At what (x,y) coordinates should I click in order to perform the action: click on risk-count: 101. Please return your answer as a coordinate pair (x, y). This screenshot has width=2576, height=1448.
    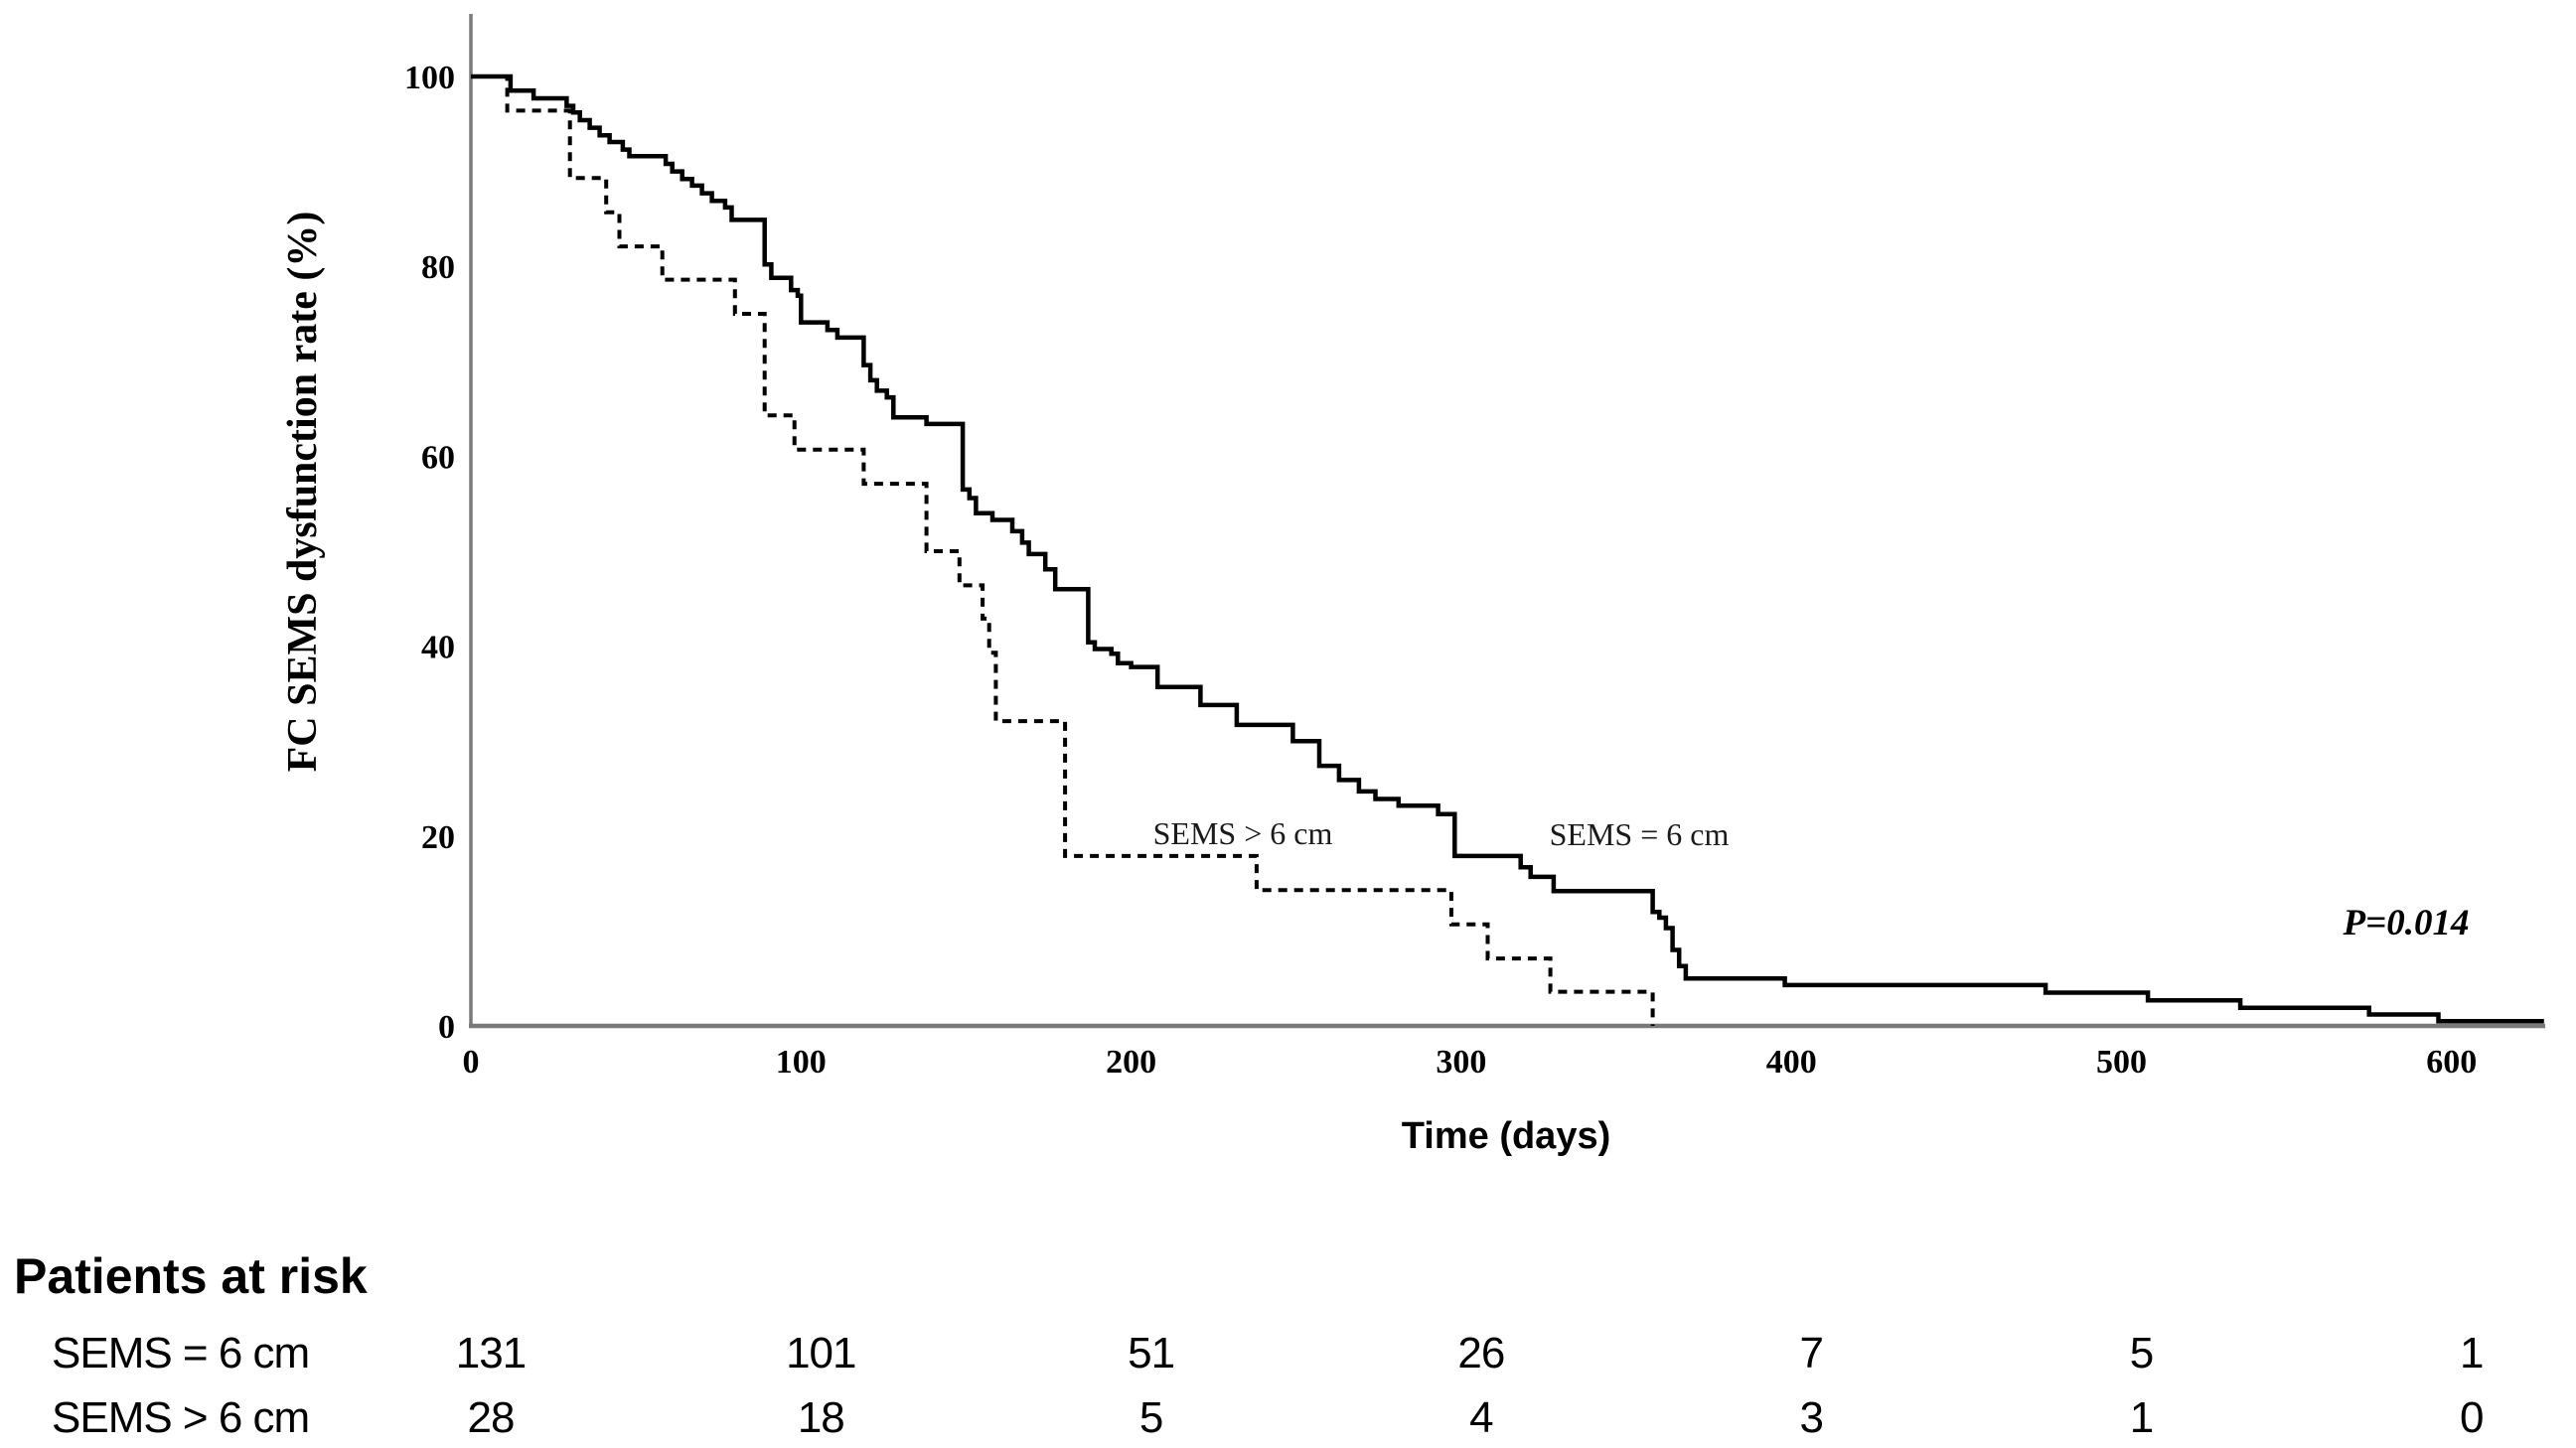
    Looking at the image, I should click on (820, 1353).